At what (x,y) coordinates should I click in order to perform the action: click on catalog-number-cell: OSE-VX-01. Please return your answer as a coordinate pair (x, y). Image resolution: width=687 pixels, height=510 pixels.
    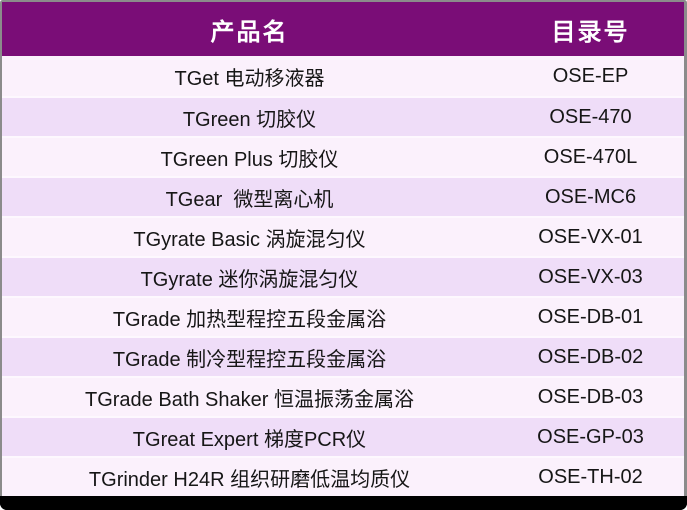
    Looking at the image, I should click on (590, 236).